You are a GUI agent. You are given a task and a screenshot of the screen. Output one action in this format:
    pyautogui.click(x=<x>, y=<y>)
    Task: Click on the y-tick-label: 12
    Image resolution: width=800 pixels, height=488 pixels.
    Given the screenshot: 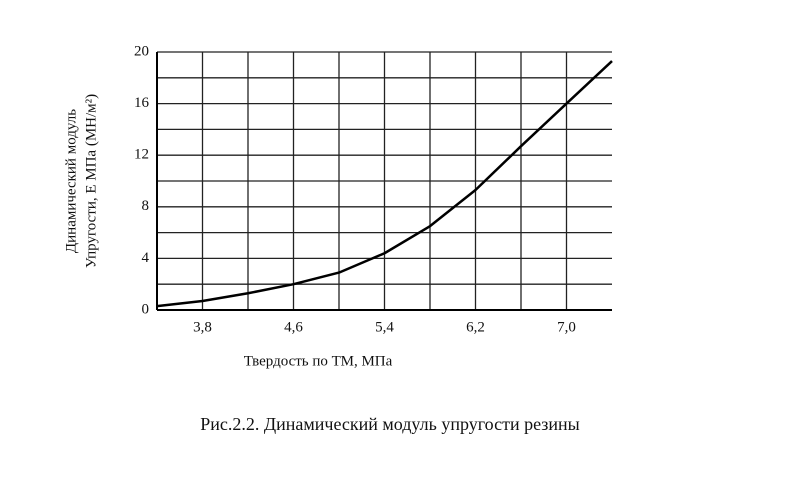 What is the action you would take?
    pyautogui.click(x=141, y=155)
    